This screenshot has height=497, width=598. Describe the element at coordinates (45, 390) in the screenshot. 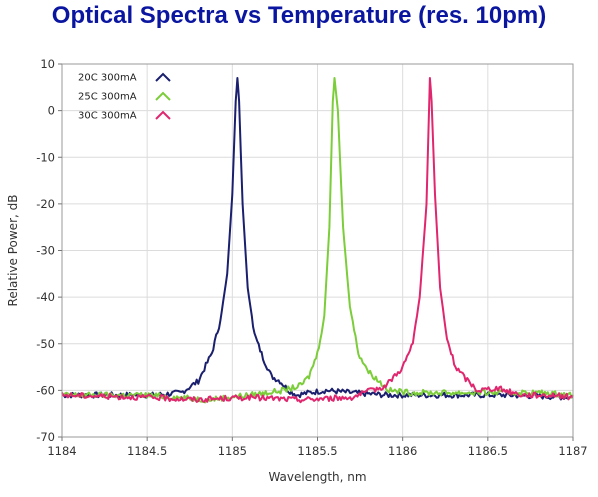

I see `y-tick-label: -60` at that location.